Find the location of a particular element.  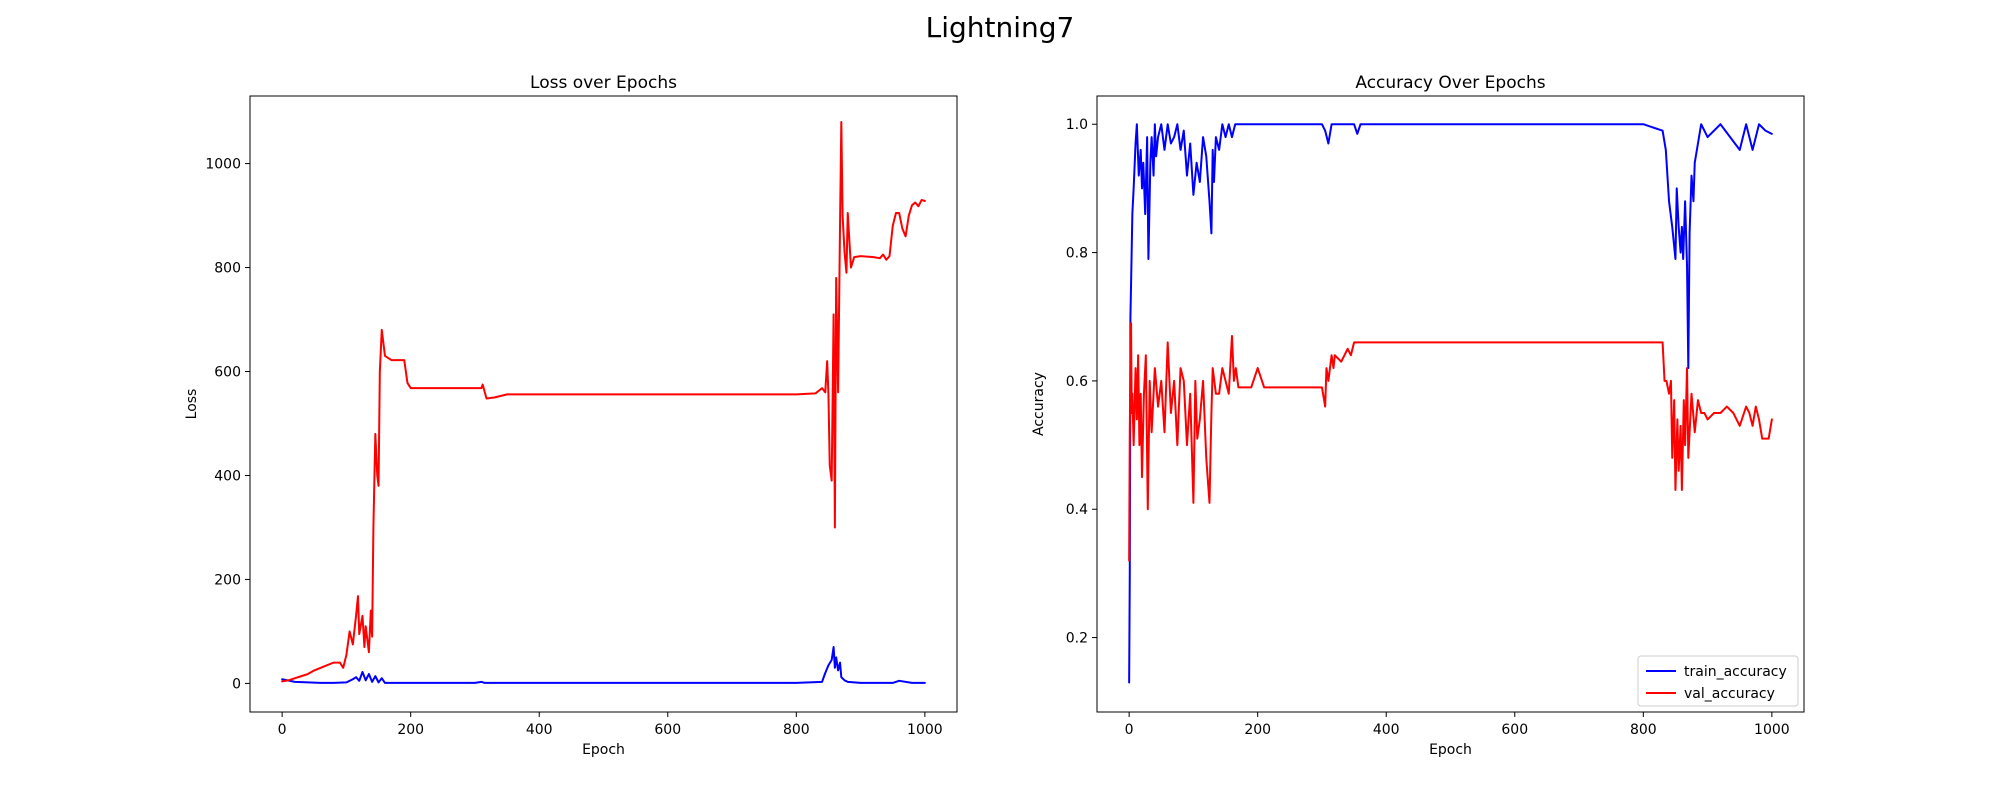

y-axis-label: Loss is located at coordinates (192, 404).